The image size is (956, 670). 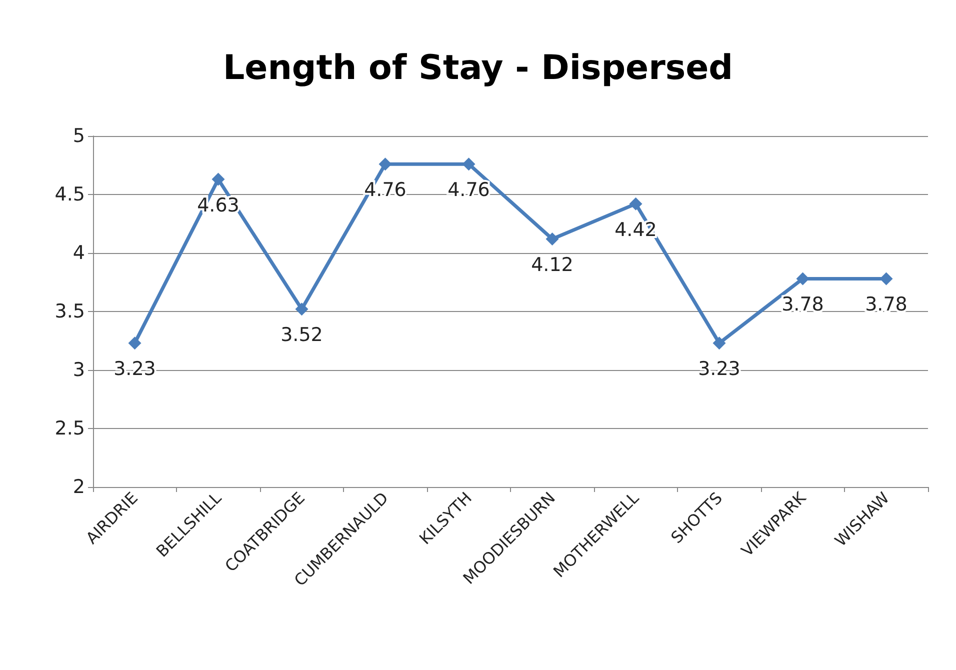 I want to click on y-tick-label: 4.5, so click(x=69, y=195).